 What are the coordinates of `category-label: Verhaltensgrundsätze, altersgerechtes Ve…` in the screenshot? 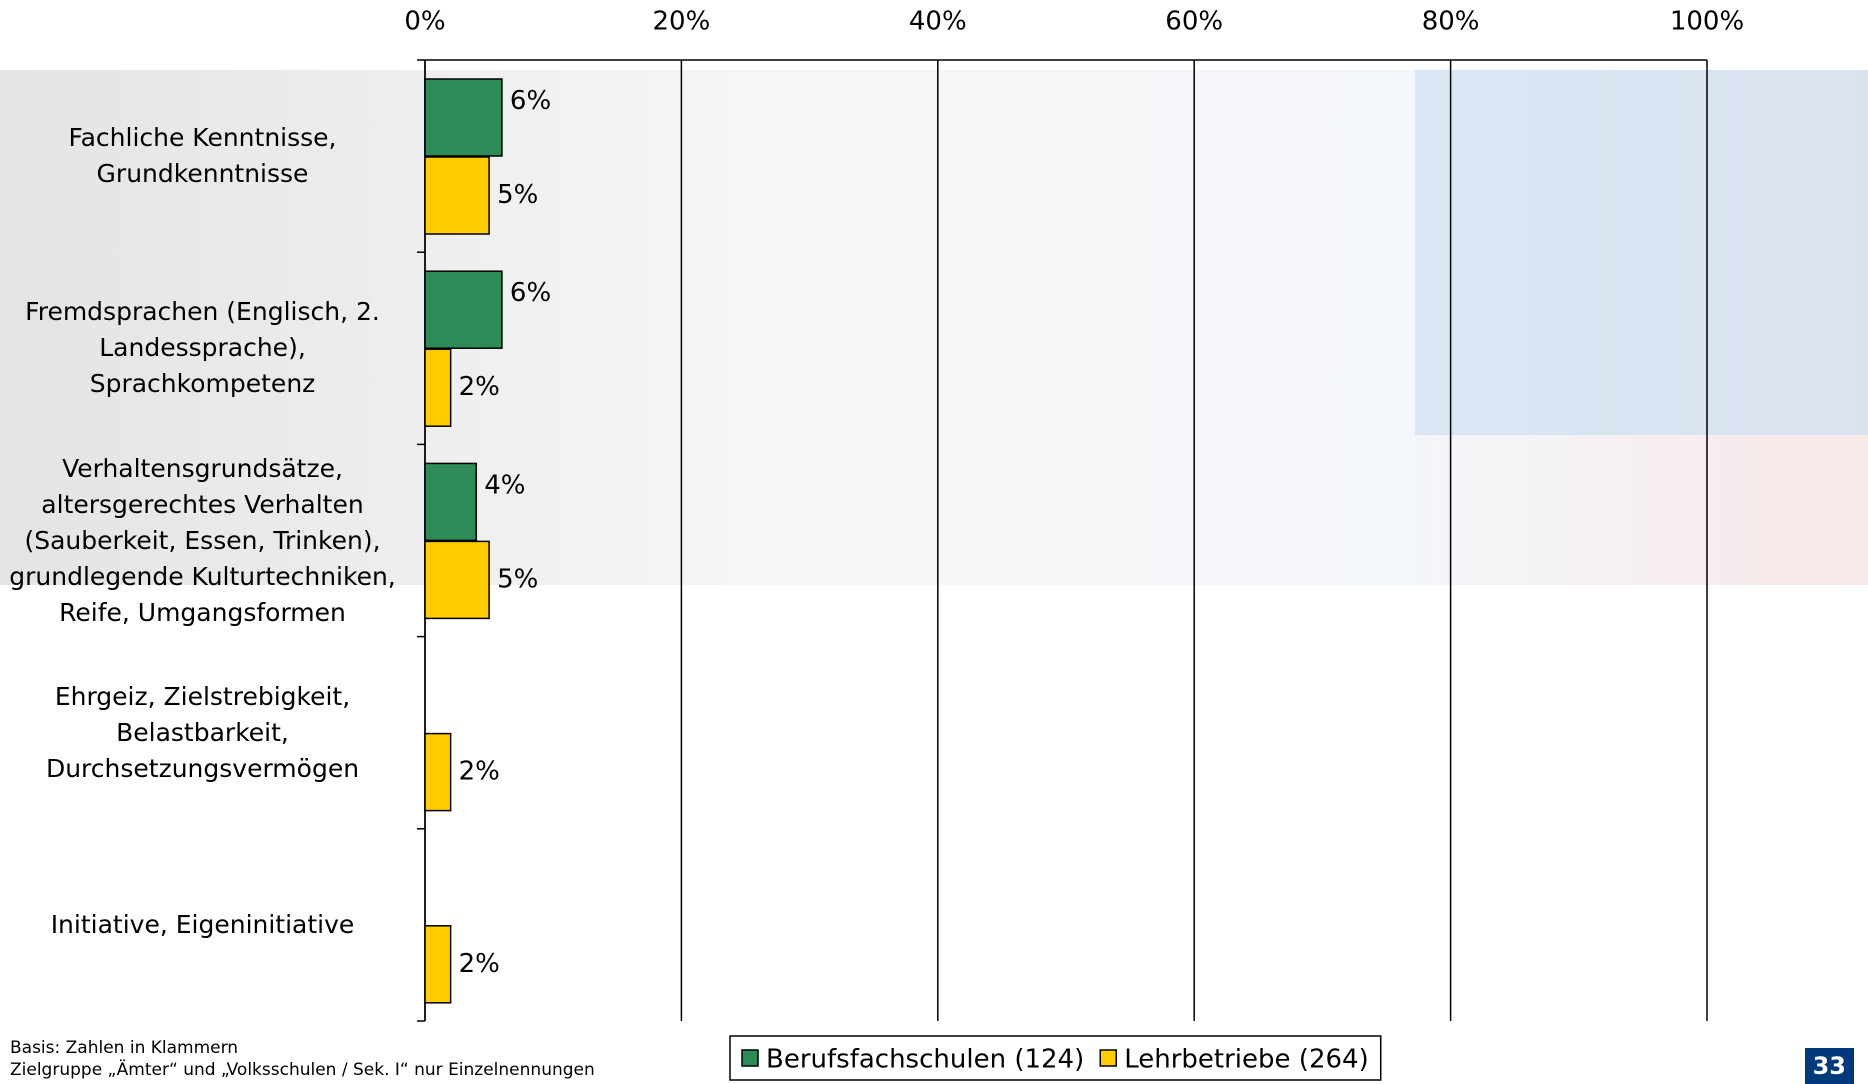 It's located at (202, 540).